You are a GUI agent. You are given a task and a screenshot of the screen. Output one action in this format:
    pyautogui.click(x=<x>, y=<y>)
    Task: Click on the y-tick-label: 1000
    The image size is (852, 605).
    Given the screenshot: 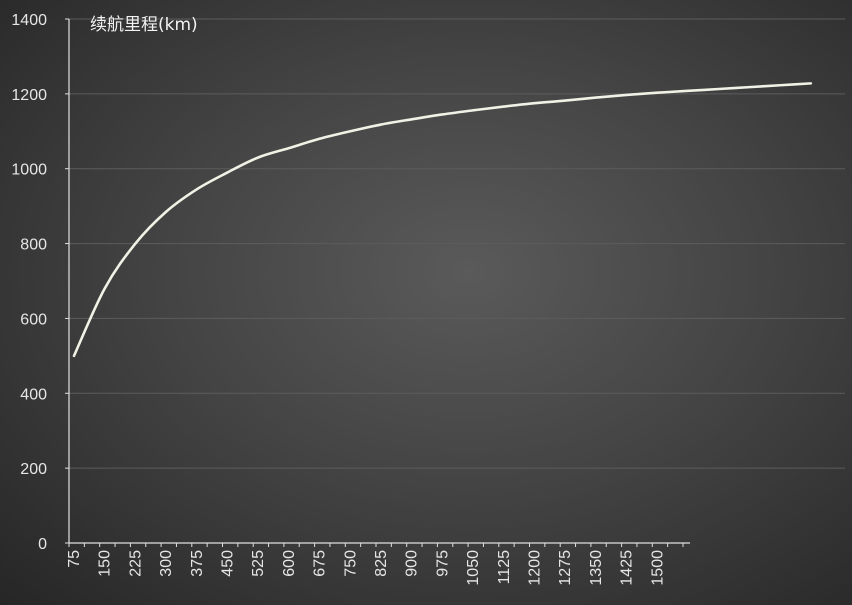 What is the action you would take?
    pyautogui.click(x=29, y=170)
    